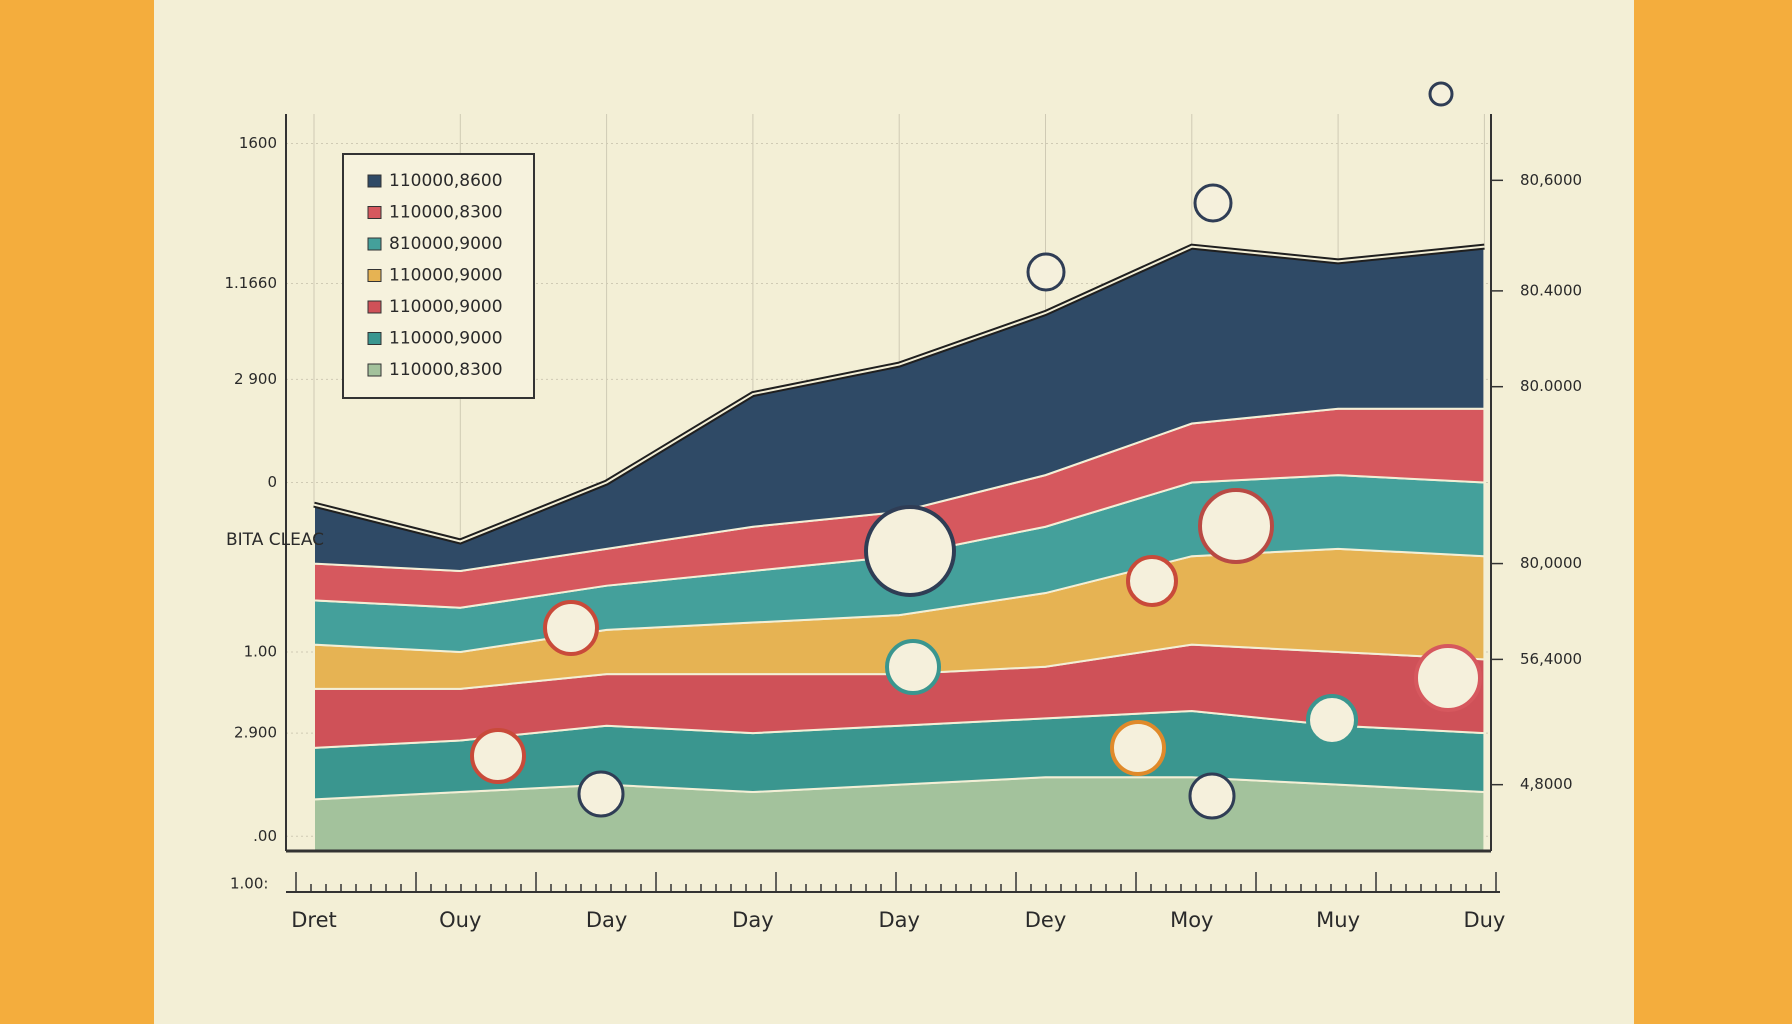 This screenshot has height=1024, width=1792. I want to click on x-tick-label: Muy, so click(1338, 920).